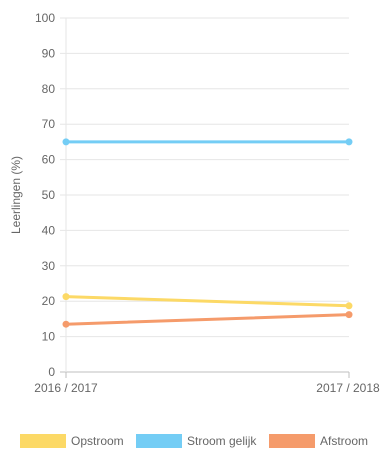 The image size is (384, 452). Describe the element at coordinates (207, 383) in the screenshot. I see `x-axis-ticks: 2016 / 2017 2017 / 2018` at that location.